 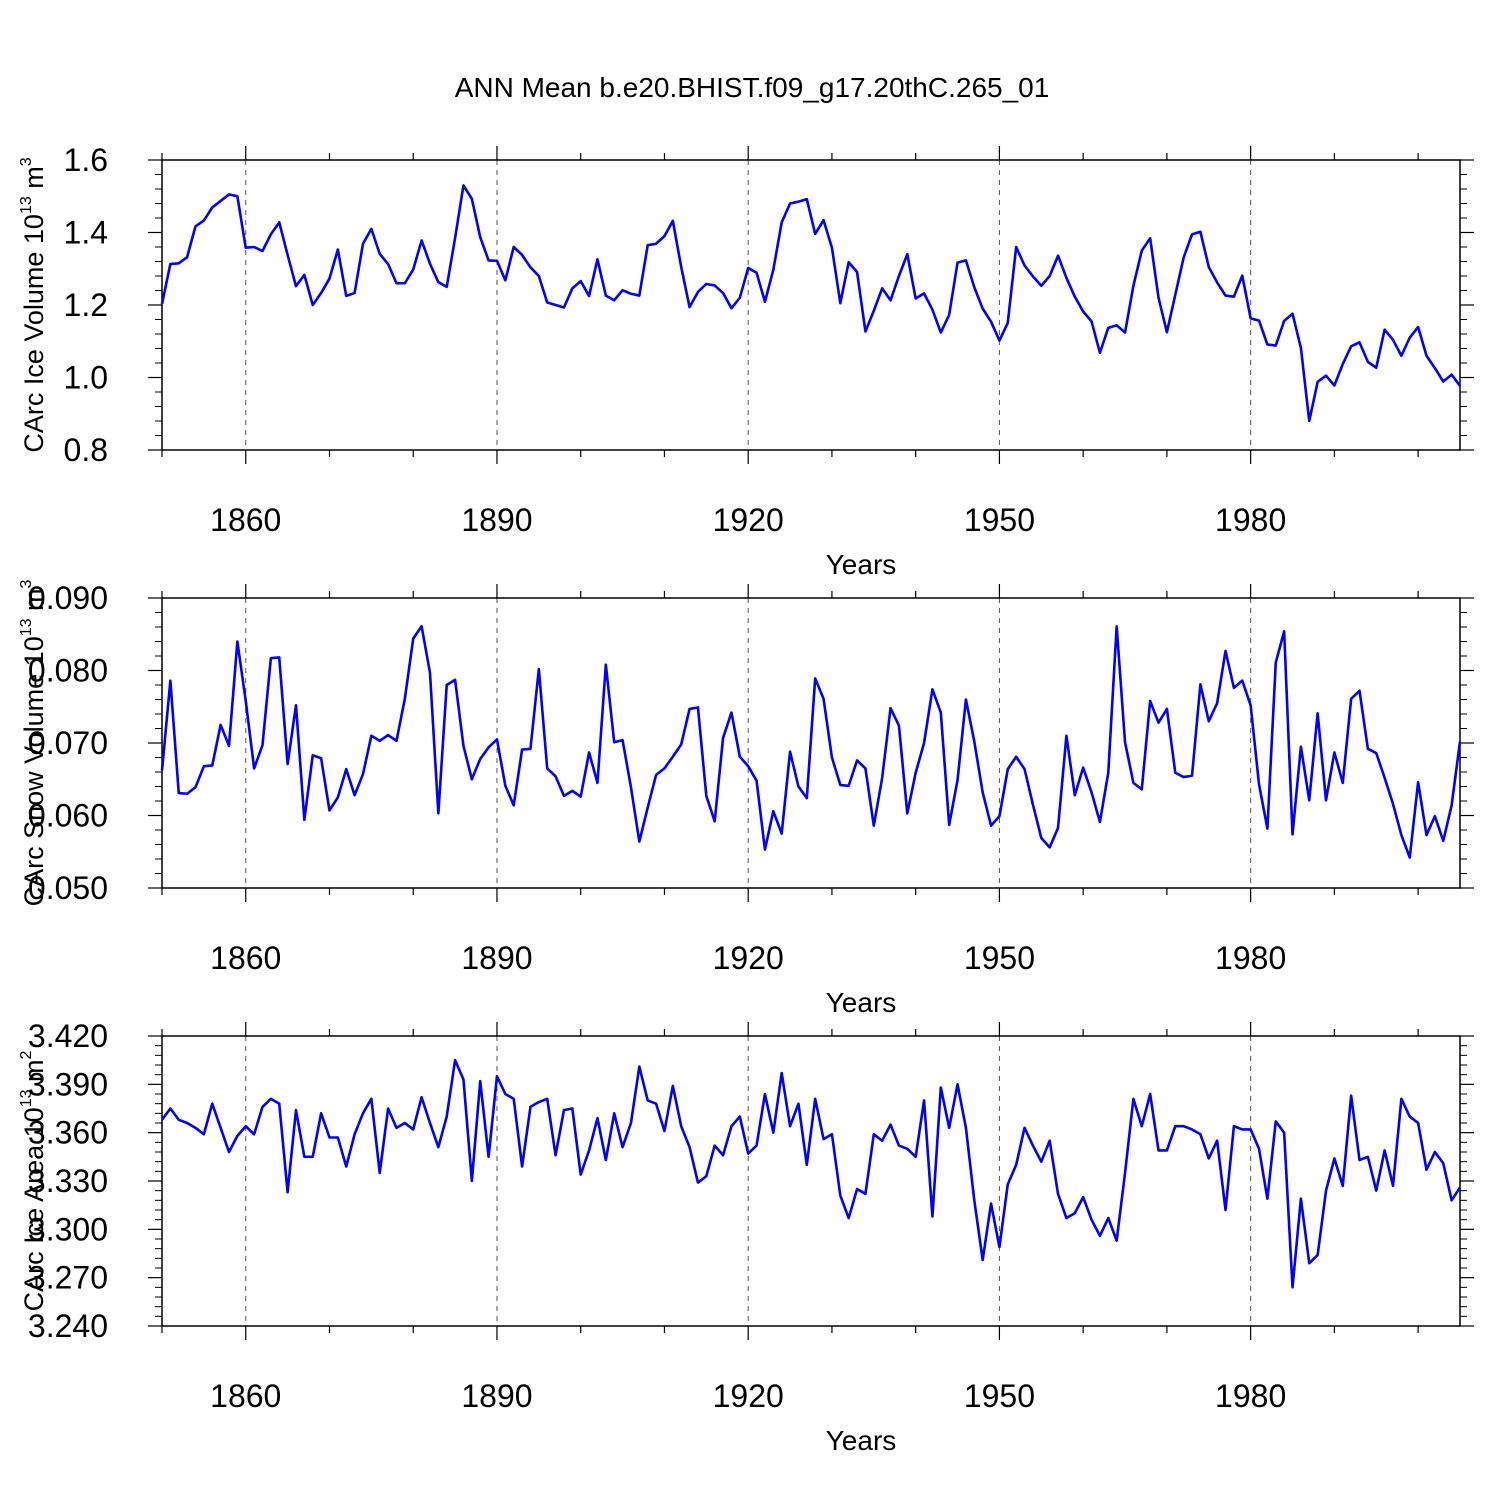 What do you see at coordinates (86, 305) in the screenshot?
I see `y-tick-label: 1.2` at bounding box center [86, 305].